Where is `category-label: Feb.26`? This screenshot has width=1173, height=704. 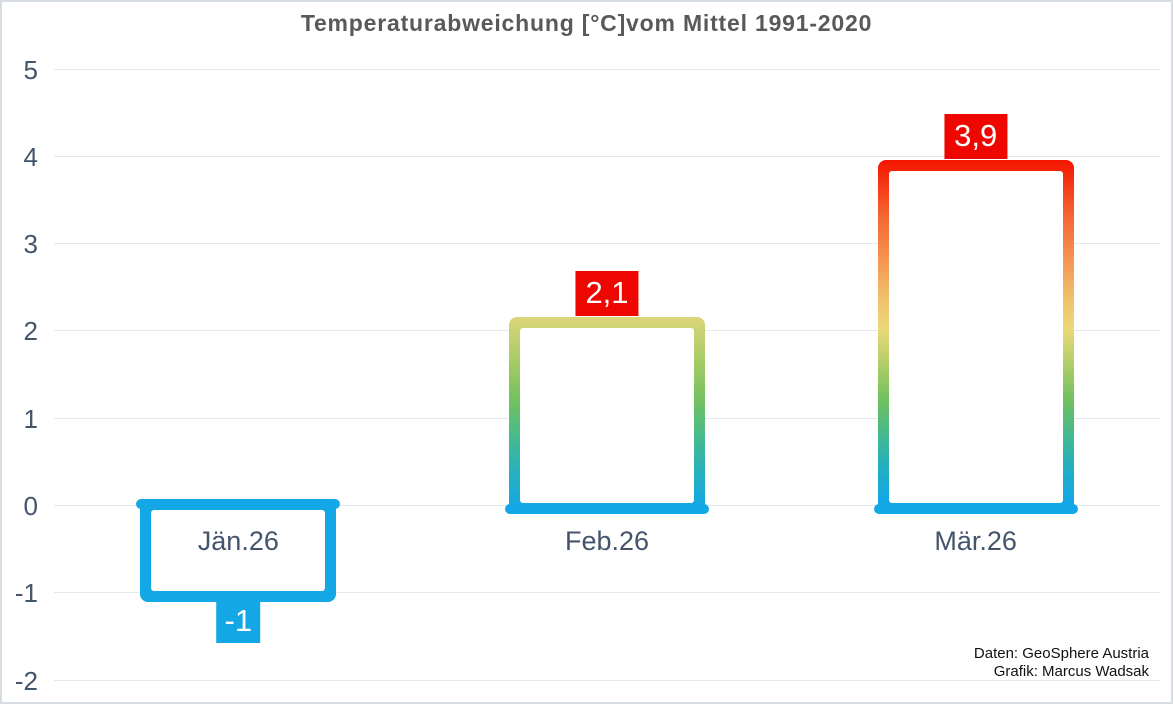 category-label: Feb.26 is located at coordinates (607, 541).